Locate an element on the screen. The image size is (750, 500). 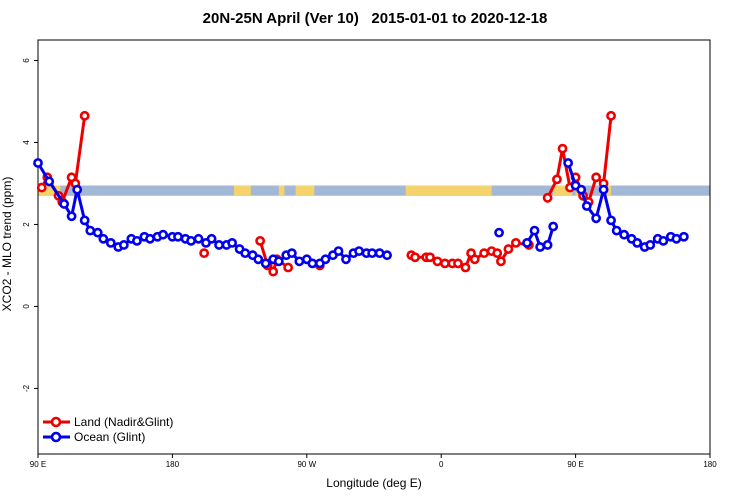
y-tick-label: 2 is located at coordinates (26, 224).